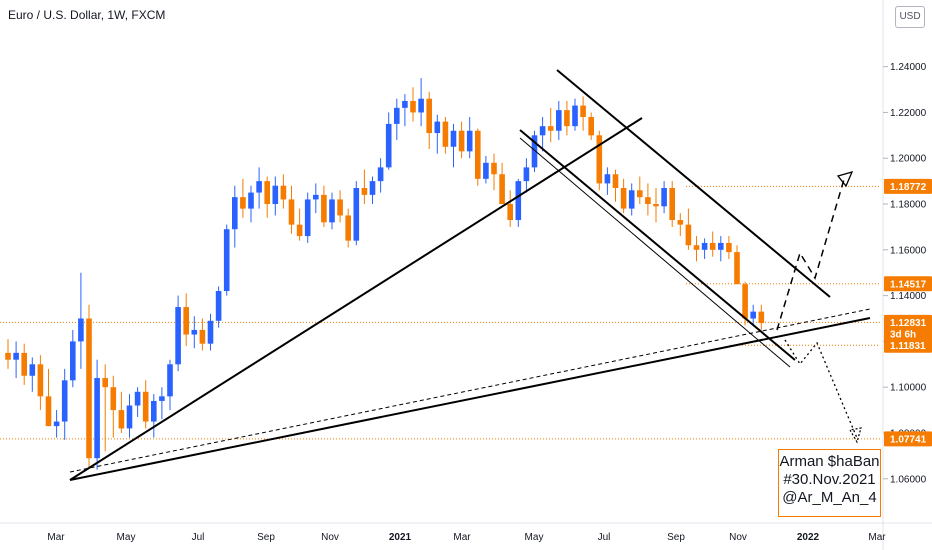  Describe the element at coordinates (811, 253) in the screenshot. I see `projection-bullish-path` at that location.